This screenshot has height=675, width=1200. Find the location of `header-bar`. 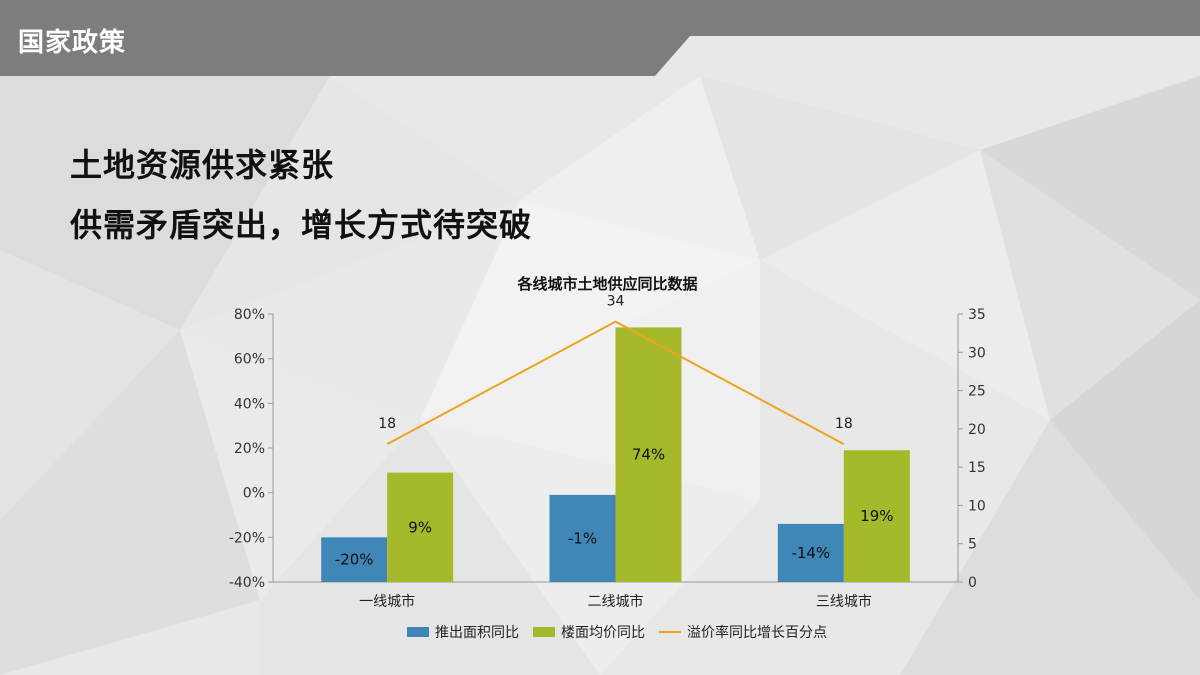

header-bar is located at coordinates (600, 38).